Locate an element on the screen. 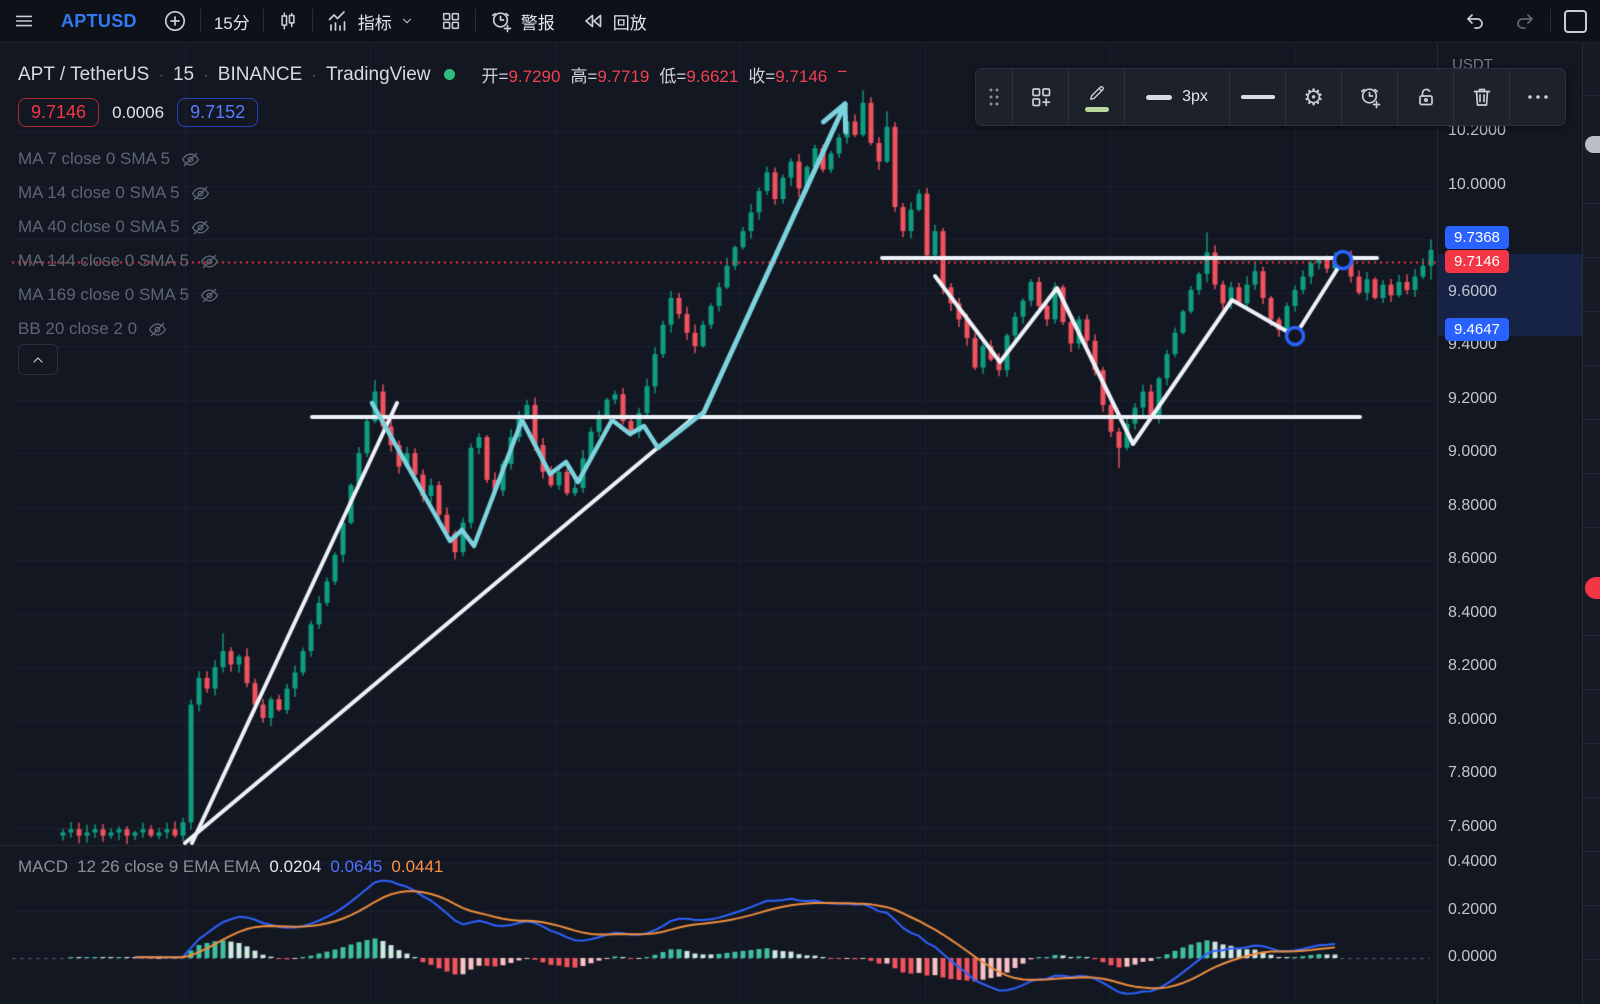 The width and height of the screenshot is (1600, 1004). macd-signal-value: 0.0441 is located at coordinates (417, 866).